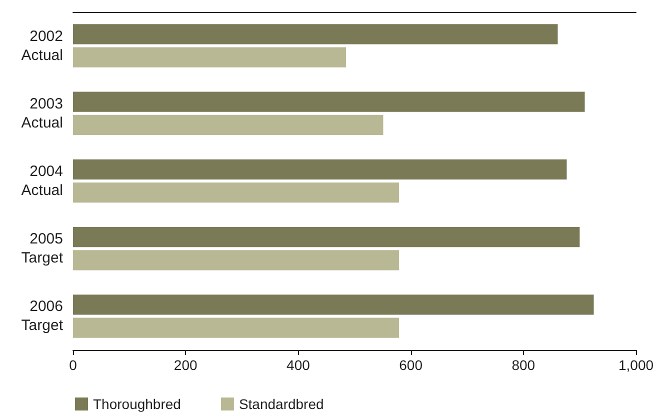  I want to click on x-tick-label: 800, so click(524, 365).